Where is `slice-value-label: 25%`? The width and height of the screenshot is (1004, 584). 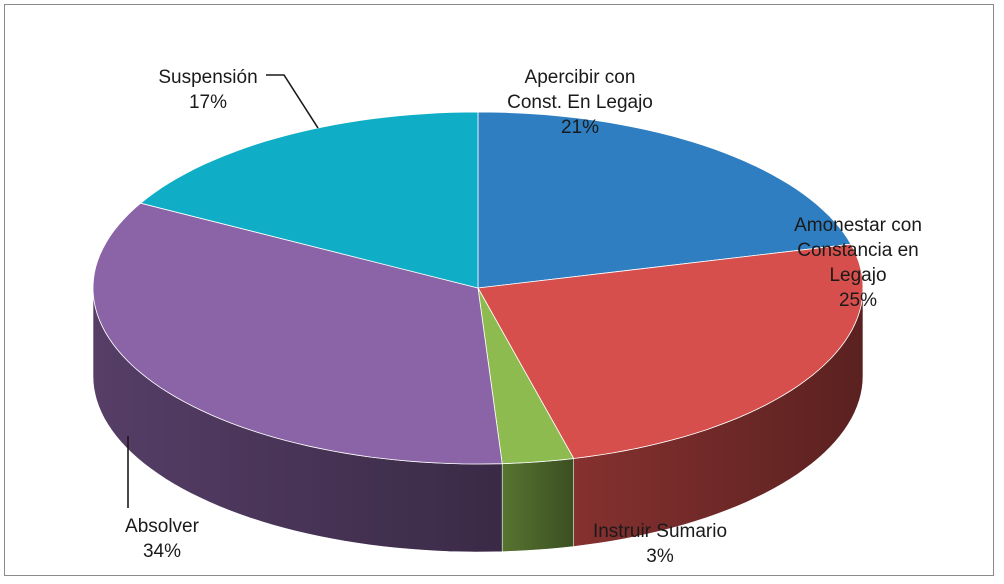 slice-value-label: 25% is located at coordinates (858, 300).